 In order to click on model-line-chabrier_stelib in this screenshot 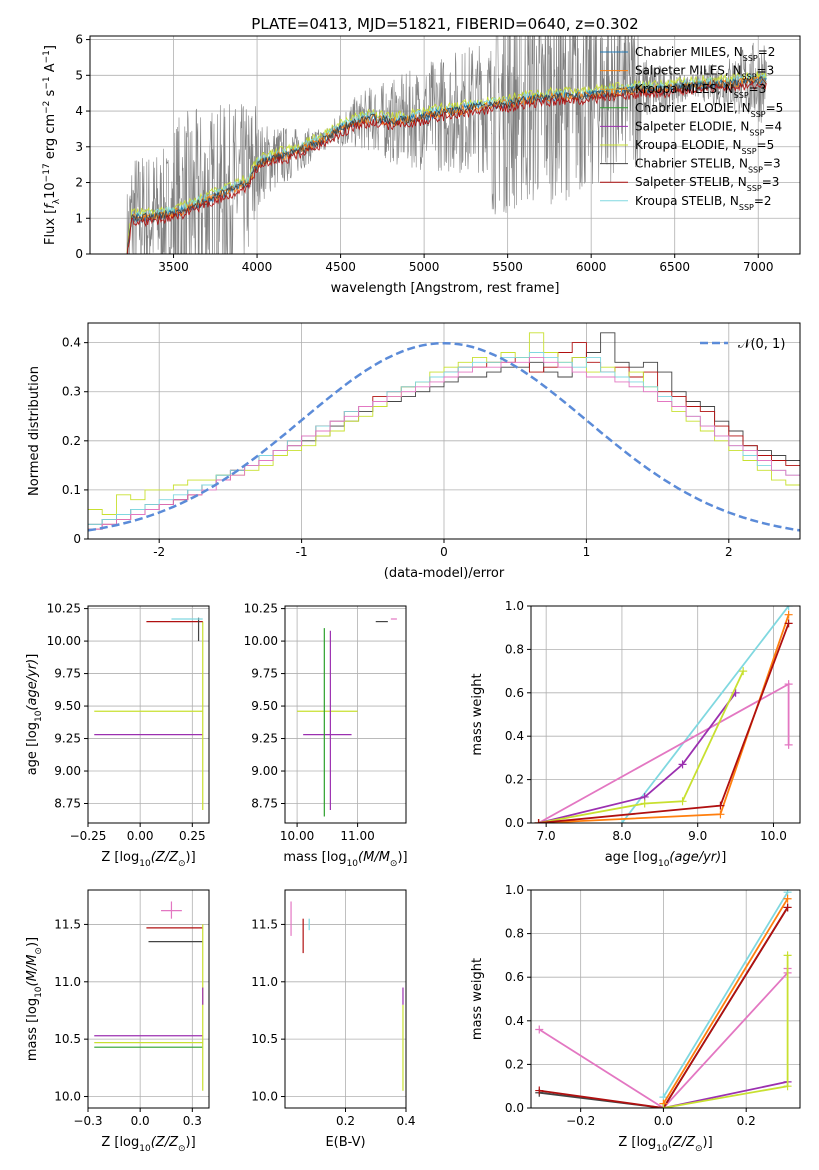, I will do `click(446, 164)`.